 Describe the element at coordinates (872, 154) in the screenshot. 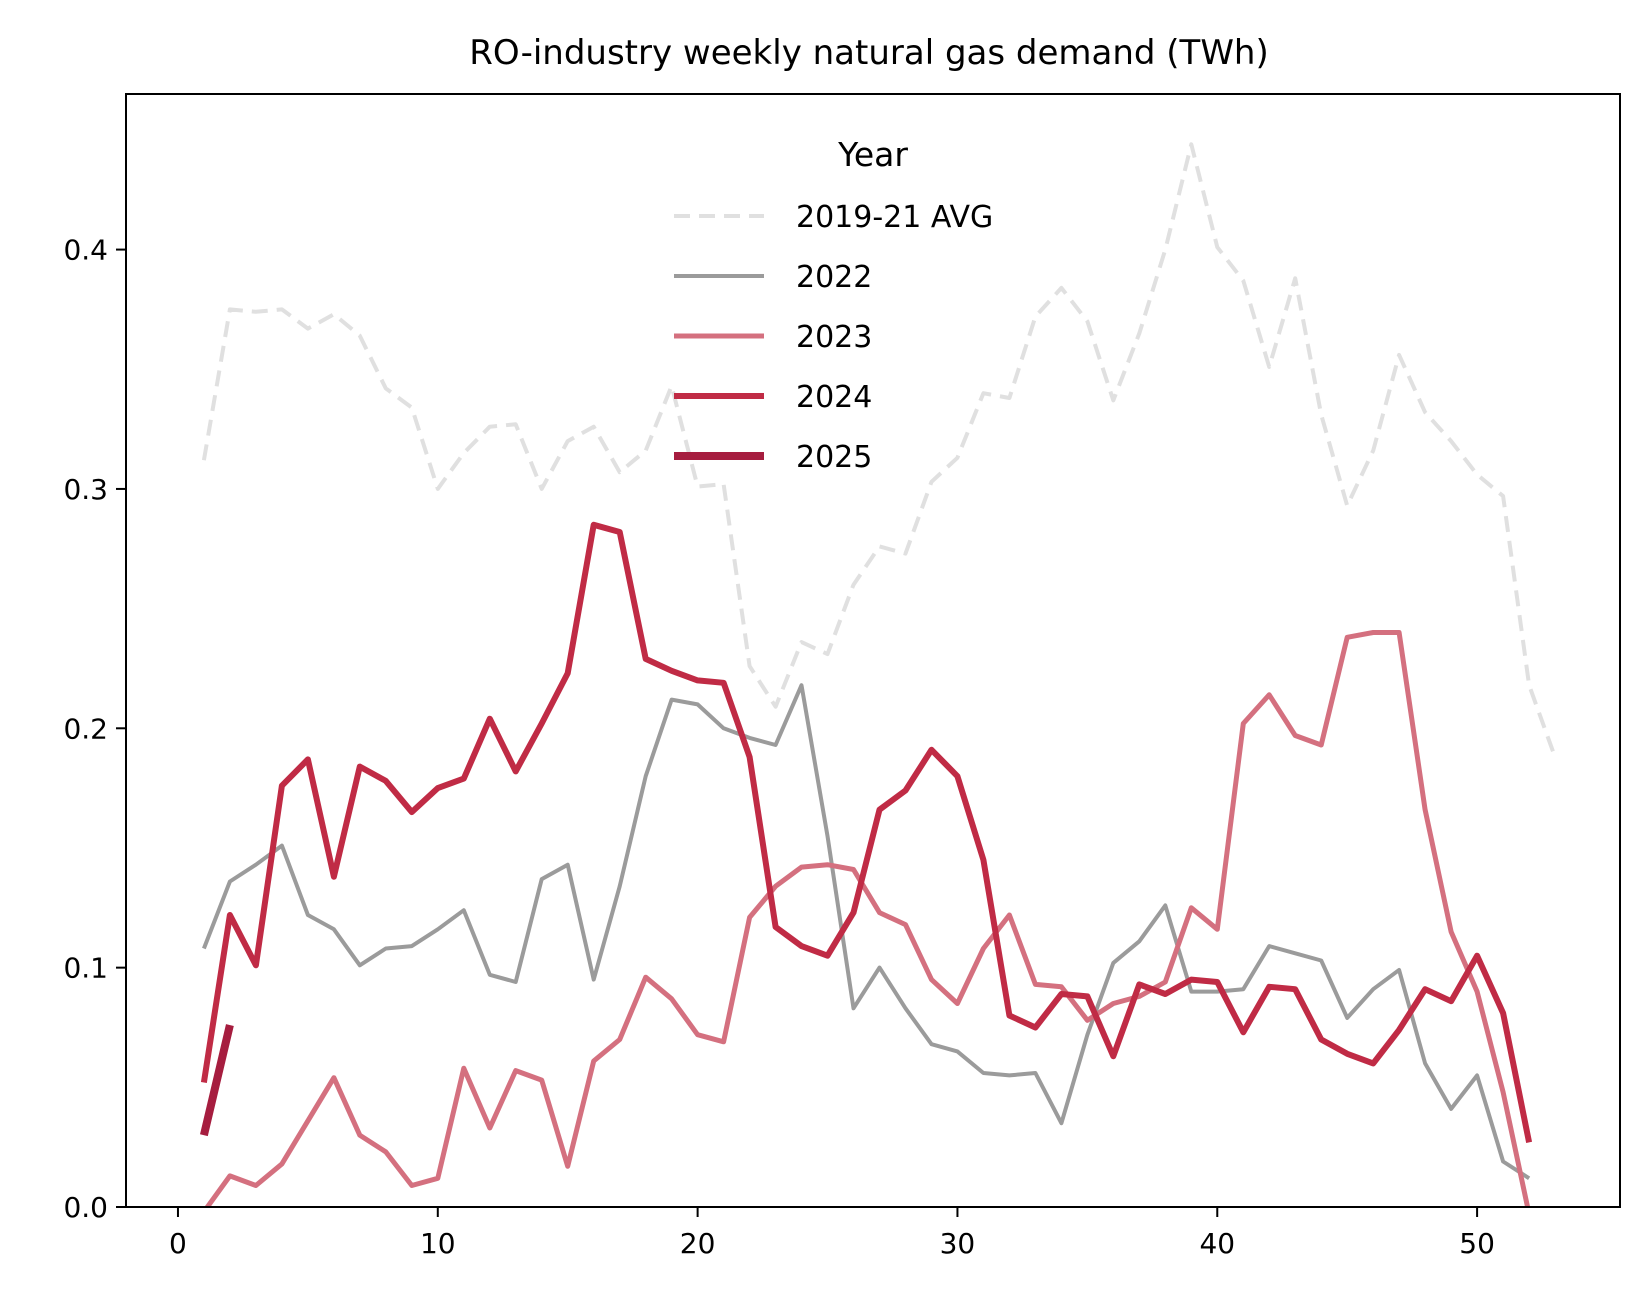

I see `legend-title: Year` at that location.